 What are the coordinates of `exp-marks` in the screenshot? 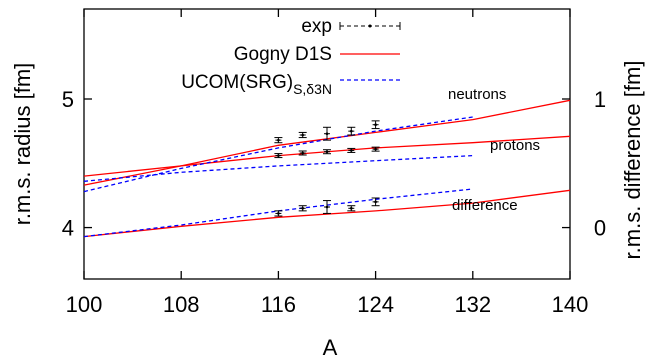 It's located at (327, 168).